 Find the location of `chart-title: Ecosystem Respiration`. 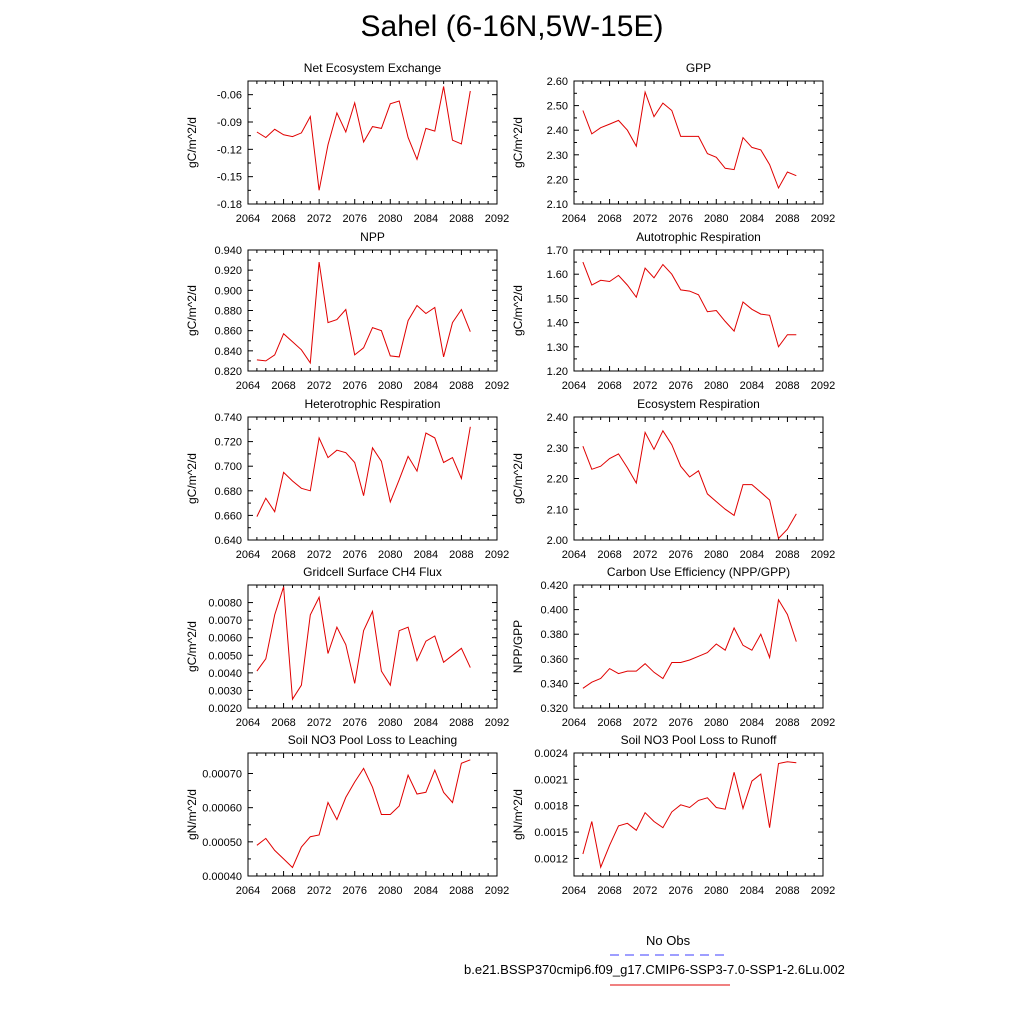

chart-title: Ecosystem Respiration is located at coordinates (698, 404).